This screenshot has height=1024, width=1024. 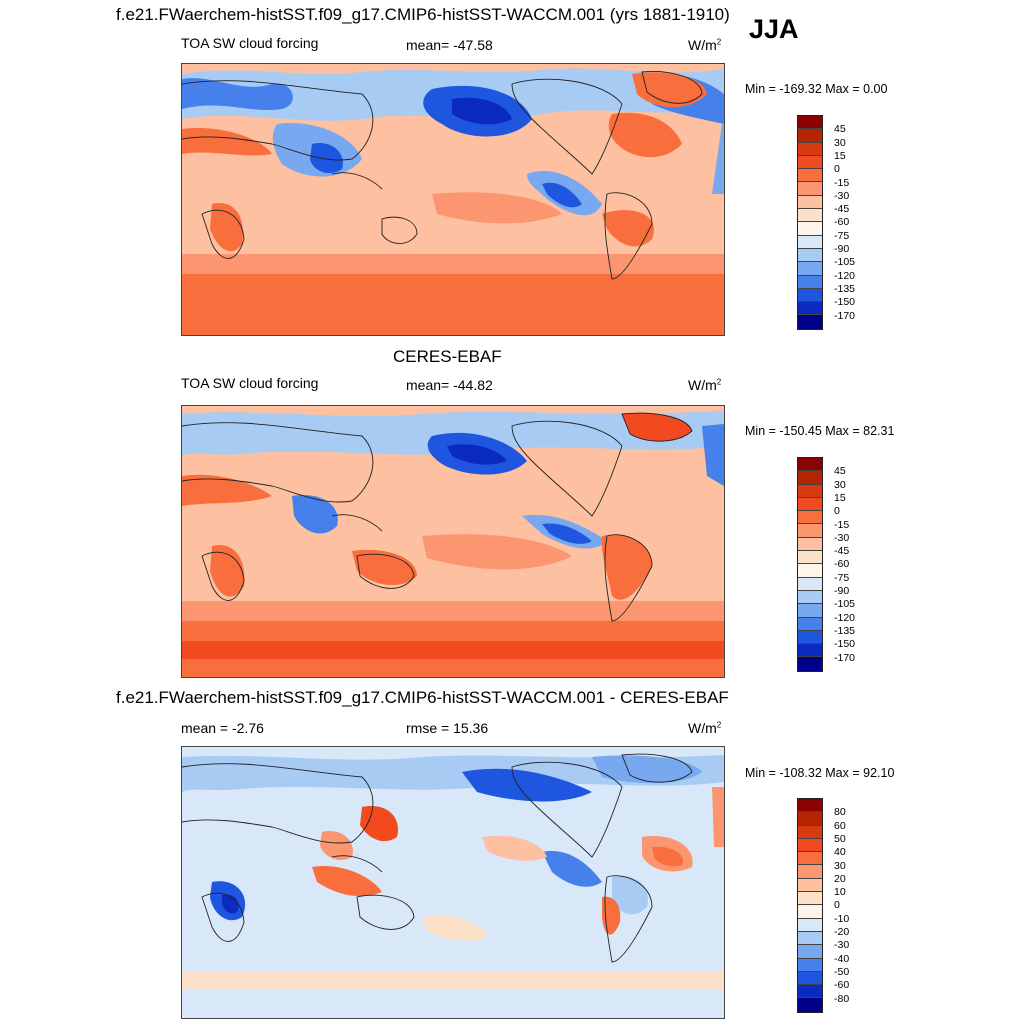 I want to click on panel-3-units: W/m2, so click(x=704, y=728).